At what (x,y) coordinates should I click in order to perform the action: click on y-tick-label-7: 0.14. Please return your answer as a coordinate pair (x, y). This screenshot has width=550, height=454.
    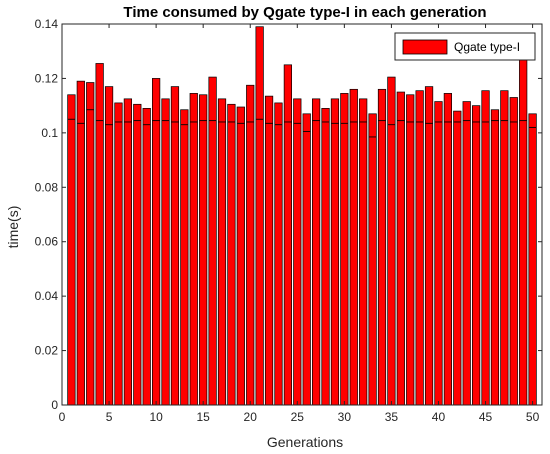
    Looking at the image, I should click on (47, 24).